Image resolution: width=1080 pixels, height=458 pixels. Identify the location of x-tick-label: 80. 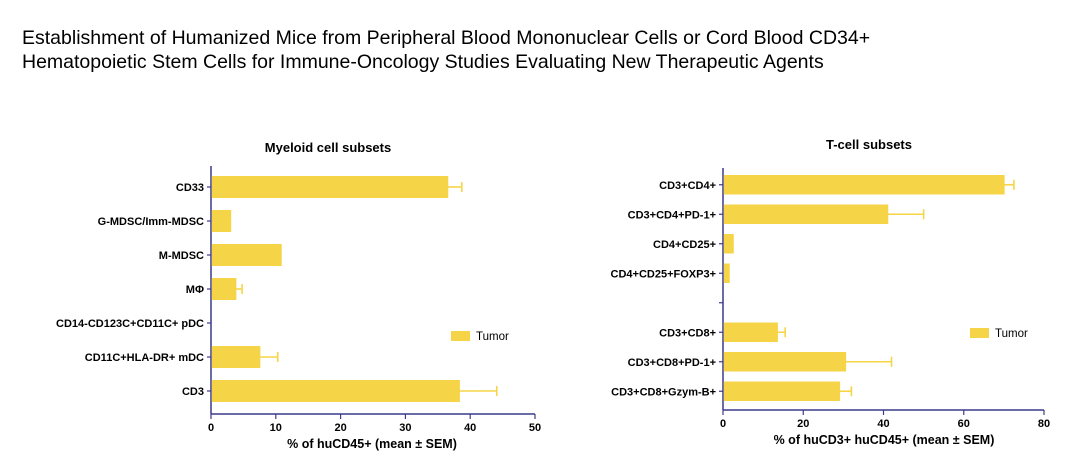
(1044, 424).